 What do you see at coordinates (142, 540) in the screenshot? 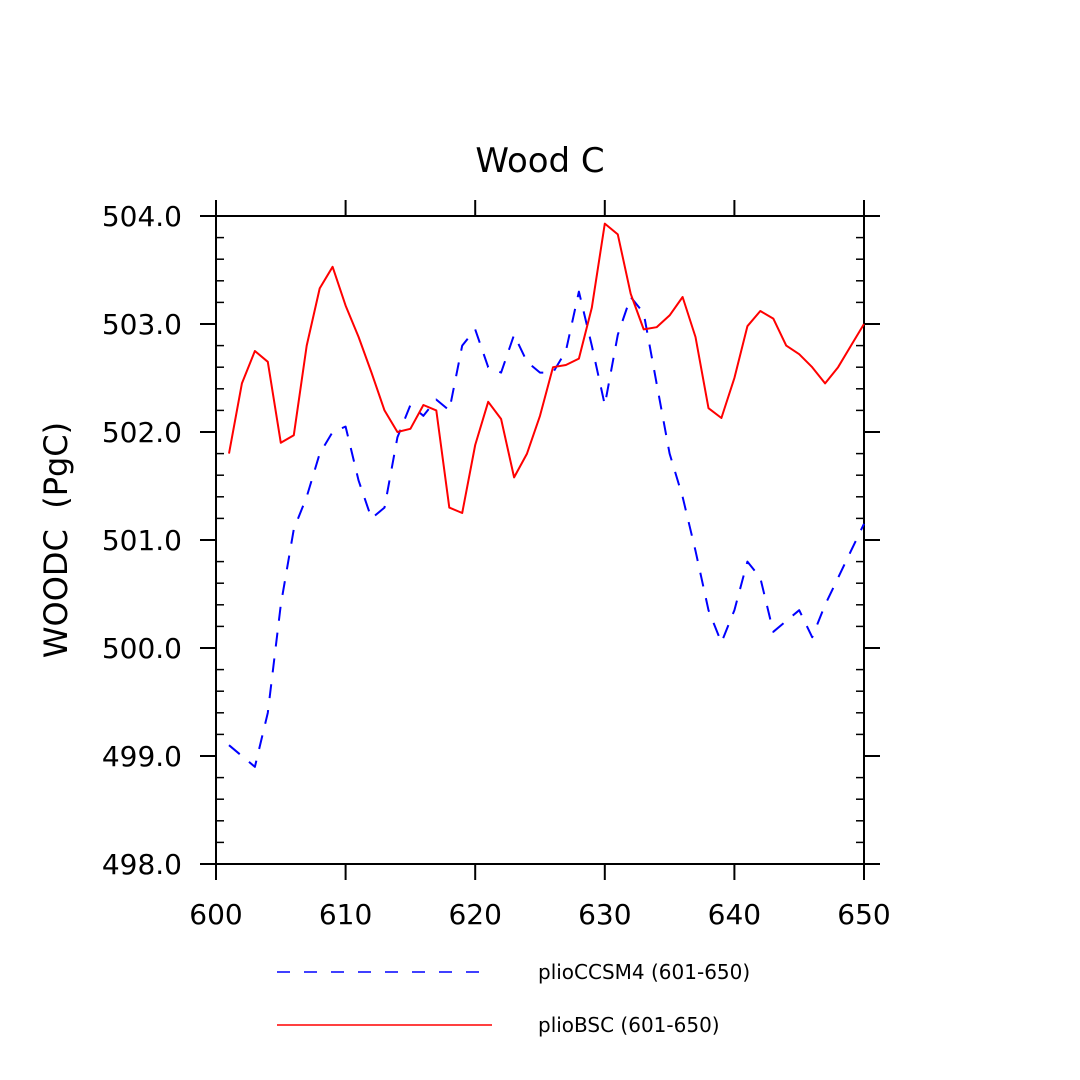
I see `y-tick-label: 501.0` at bounding box center [142, 540].